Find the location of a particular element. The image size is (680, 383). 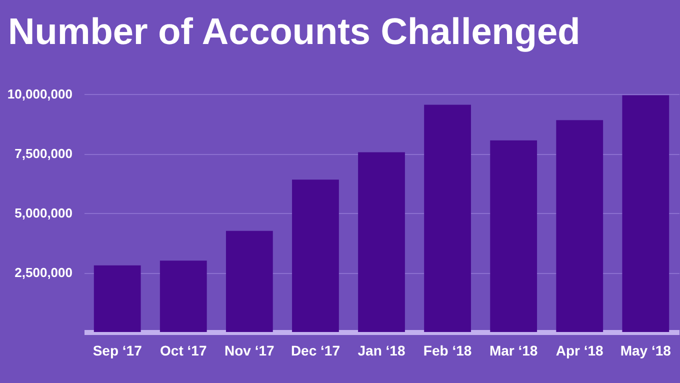

x-tick-label: May ‘18 is located at coordinates (646, 350).